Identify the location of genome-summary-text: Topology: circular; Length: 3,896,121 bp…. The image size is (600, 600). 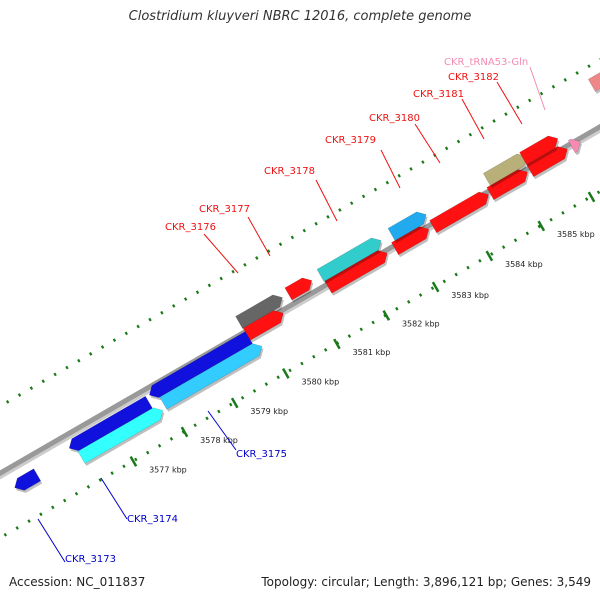
(426, 582).